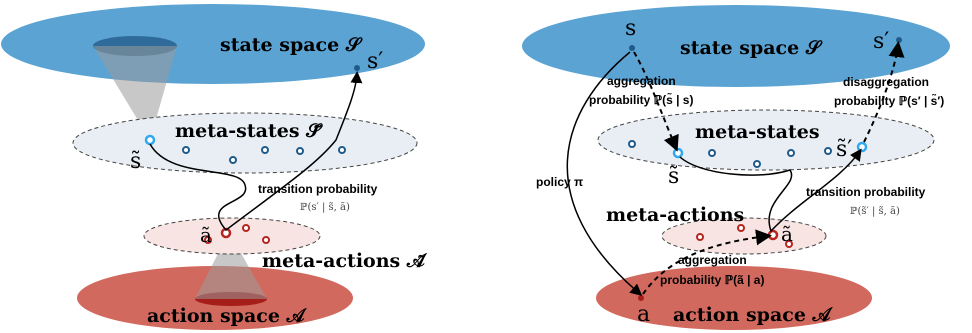  Describe the element at coordinates (675, 215) in the screenshot. I see `right-meta-actions-label: meta-actions` at that location.